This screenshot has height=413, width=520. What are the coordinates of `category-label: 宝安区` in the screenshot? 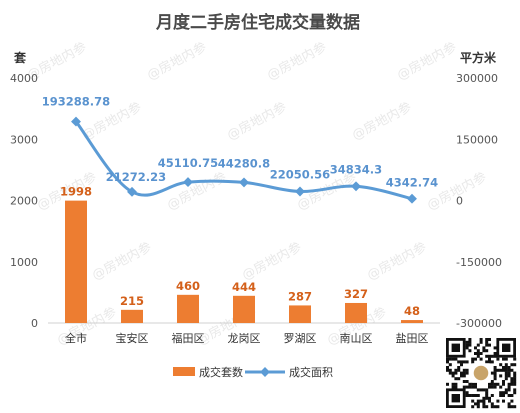 It's located at (132, 338).